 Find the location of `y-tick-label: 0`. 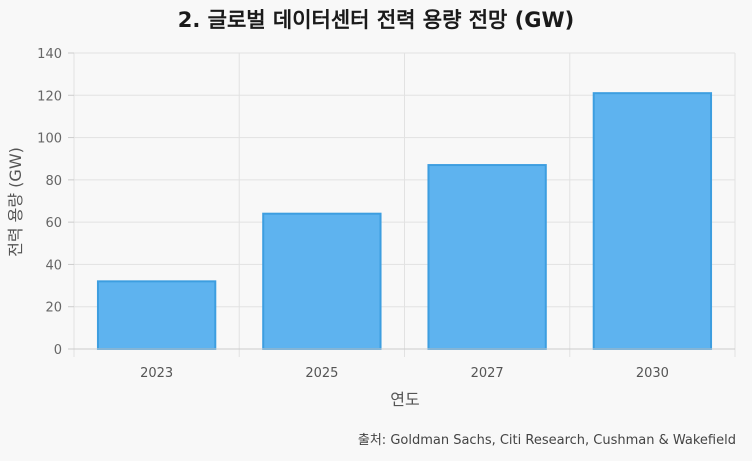

y-tick-label: 0 is located at coordinates (58, 350).